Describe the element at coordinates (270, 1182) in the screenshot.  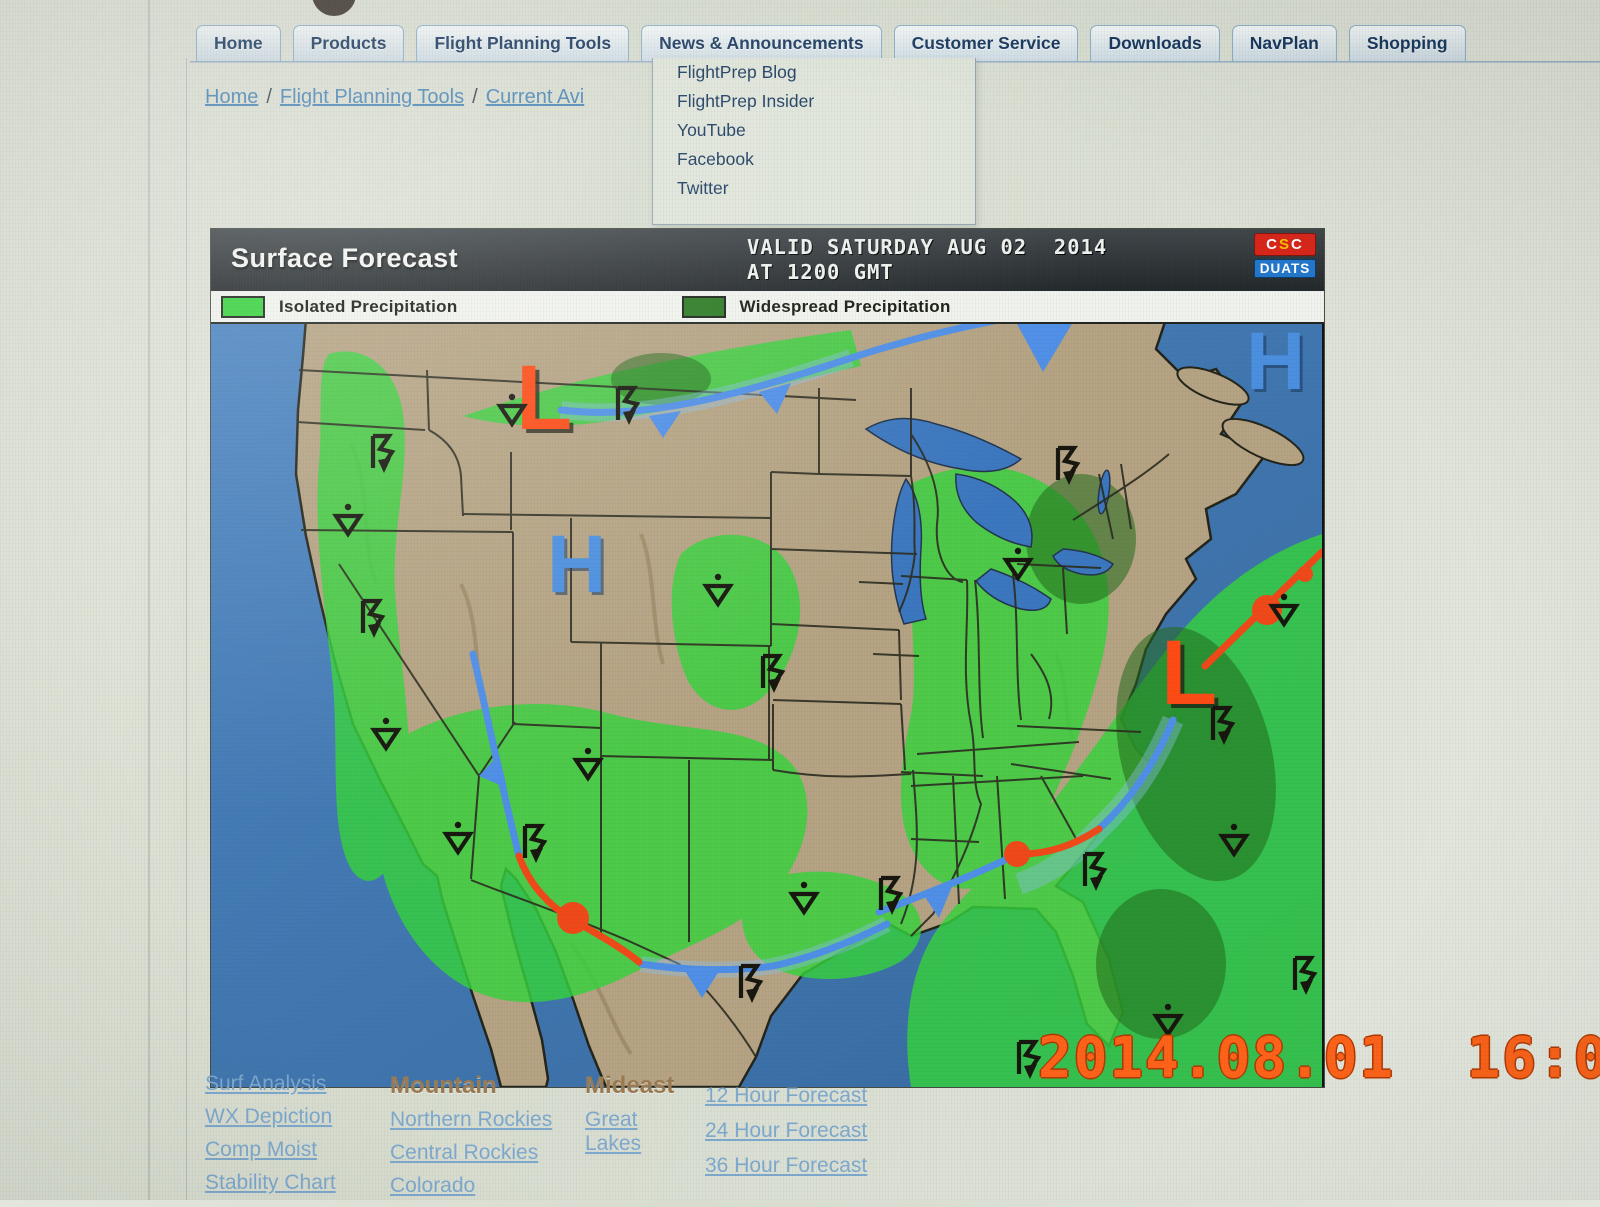
I see `link-stability-chart: Stability Chart` at that location.